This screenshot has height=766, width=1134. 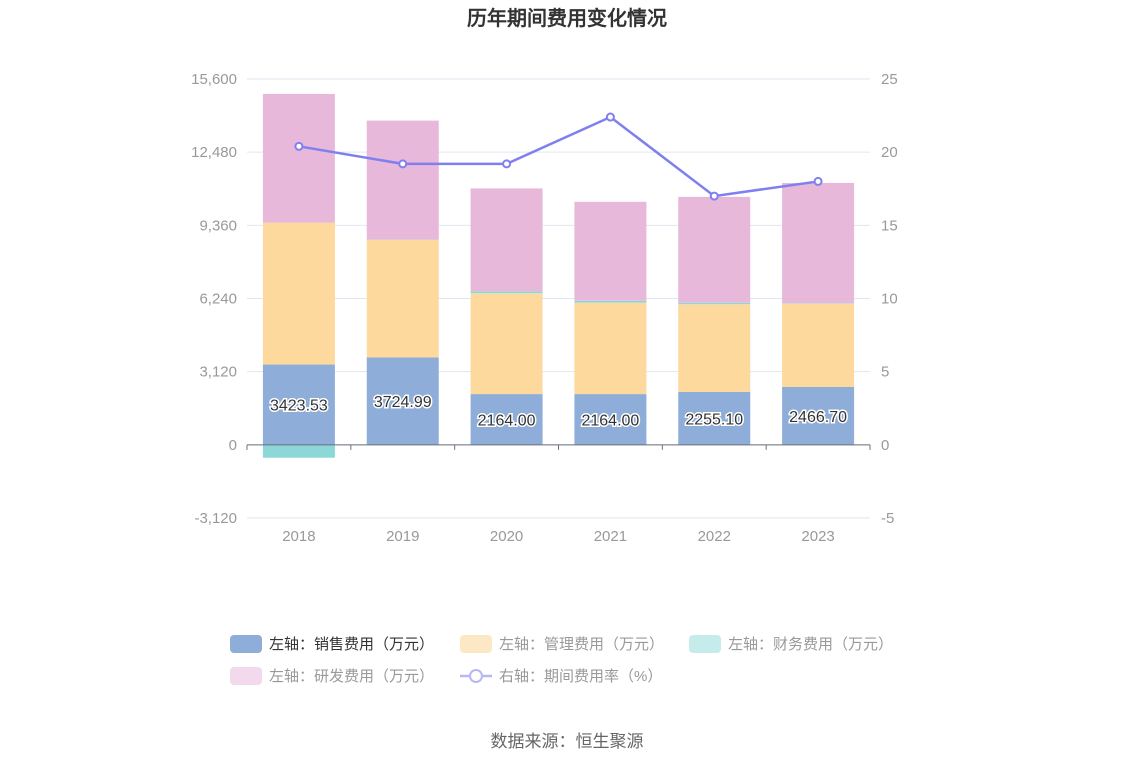 I want to click on legend-item: 右轴：期间费用率（%）, so click(x=561, y=676).